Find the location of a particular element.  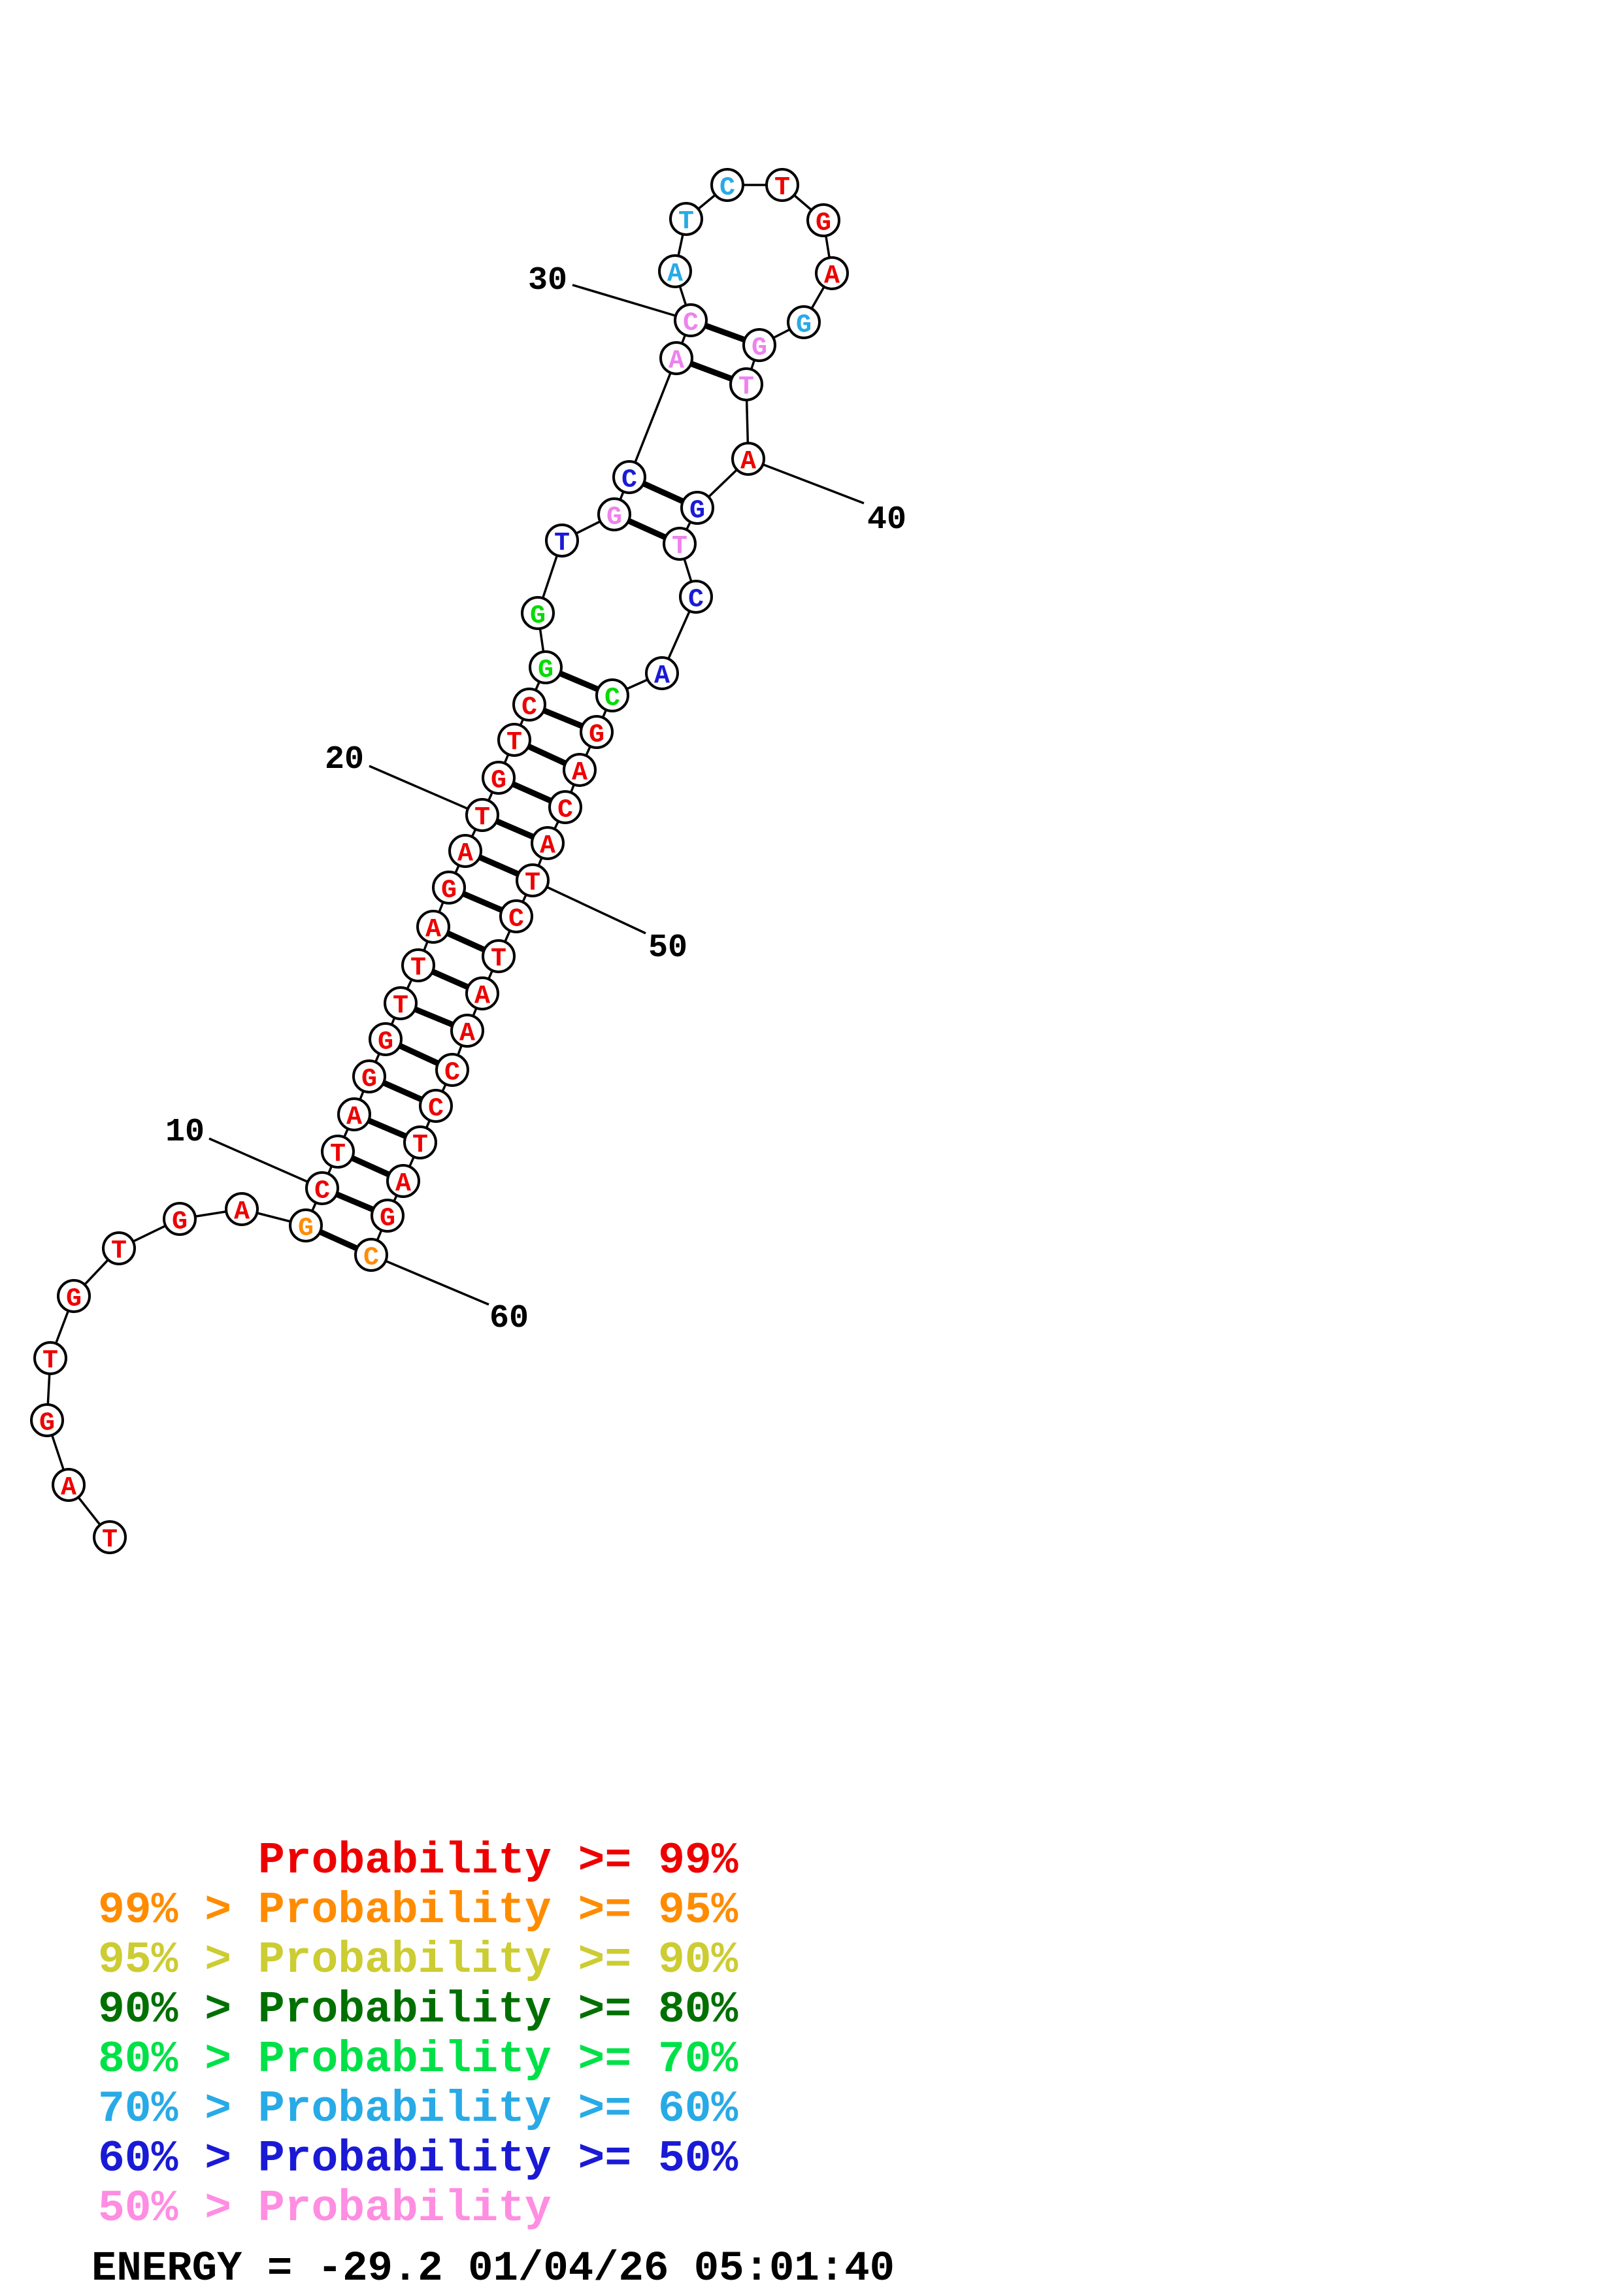

position-label: 20 is located at coordinates (345, 759).